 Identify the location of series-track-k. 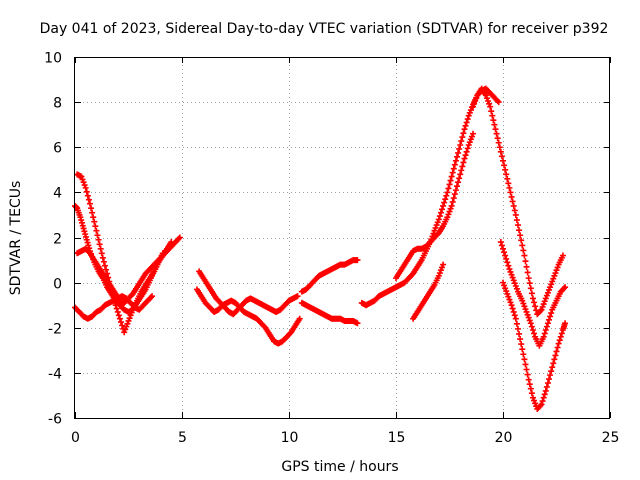
(428, 291).